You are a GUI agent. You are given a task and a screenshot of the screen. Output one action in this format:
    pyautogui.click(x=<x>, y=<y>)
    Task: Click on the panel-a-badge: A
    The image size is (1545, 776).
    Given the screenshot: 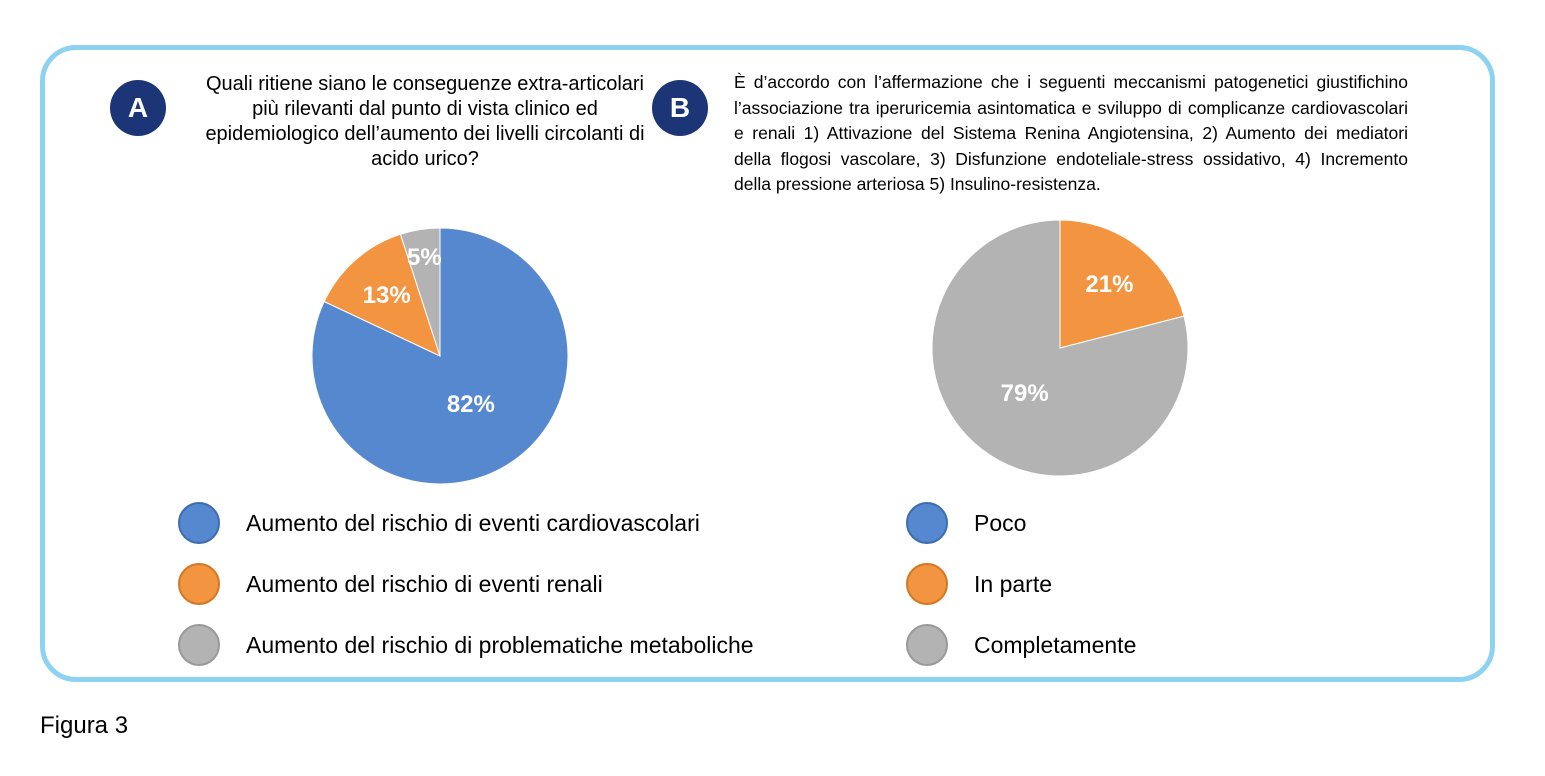 What is the action you would take?
    pyautogui.click(x=138, y=108)
    